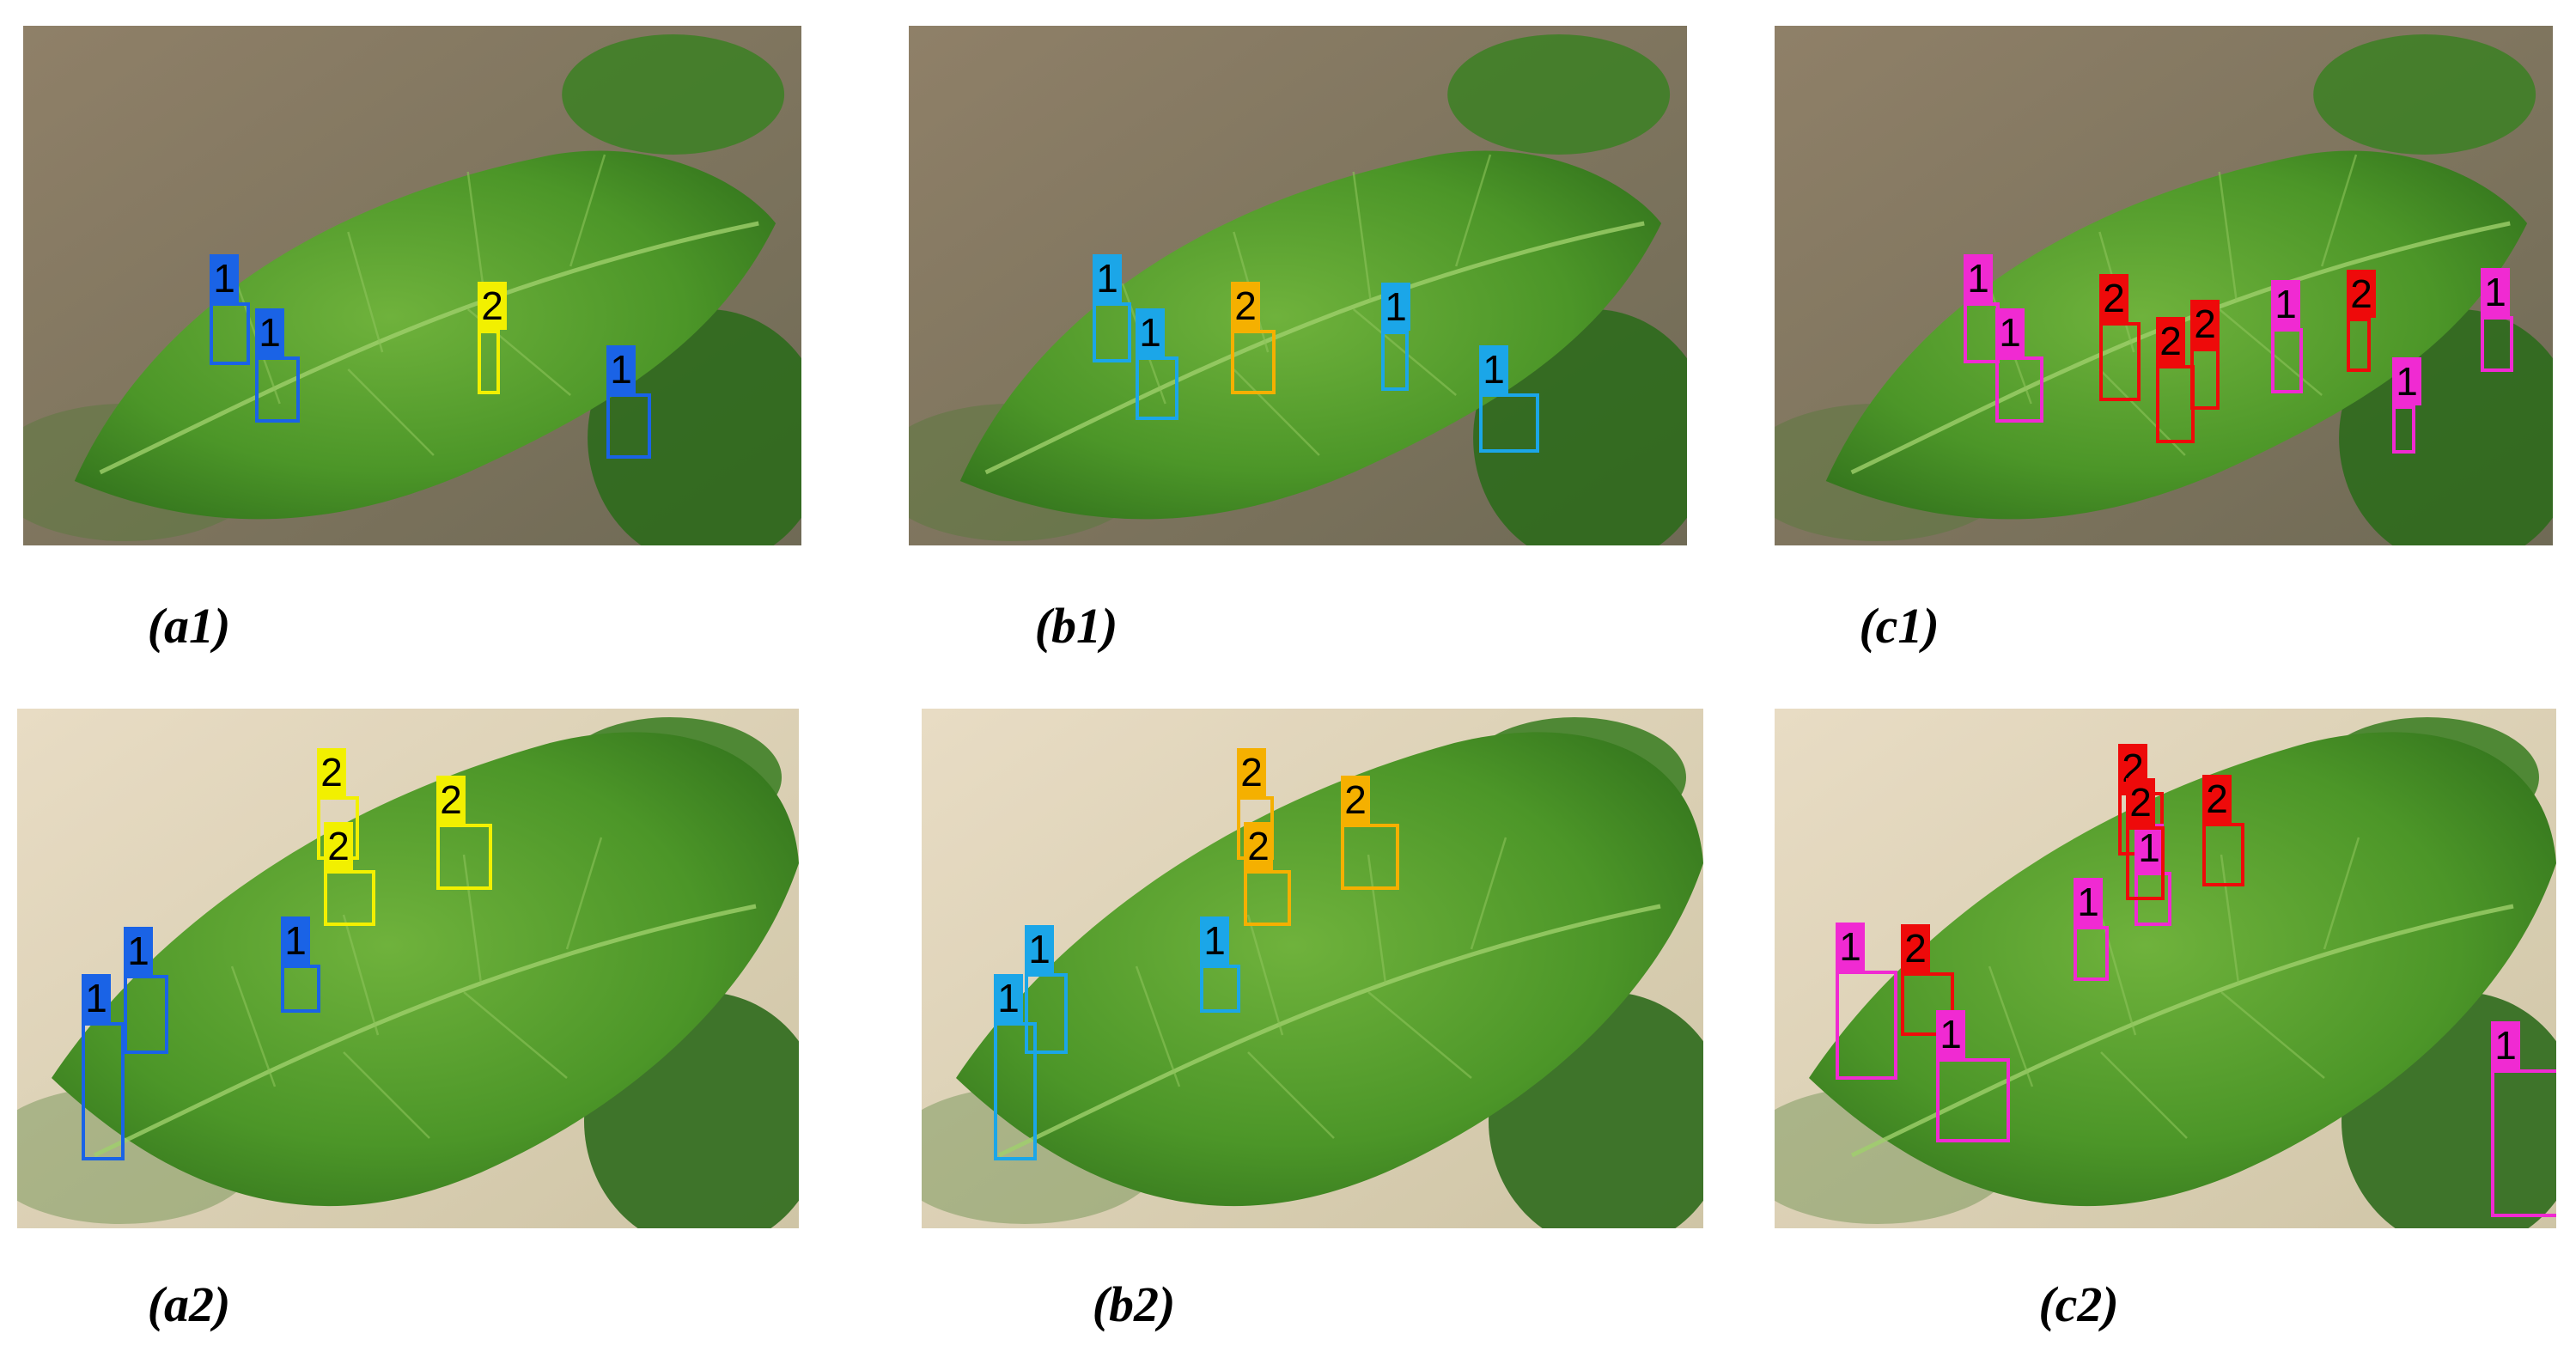  Describe the element at coordinates (2078, 1304) in the screenshot. I see `caption-c2: (c2)` at that location.